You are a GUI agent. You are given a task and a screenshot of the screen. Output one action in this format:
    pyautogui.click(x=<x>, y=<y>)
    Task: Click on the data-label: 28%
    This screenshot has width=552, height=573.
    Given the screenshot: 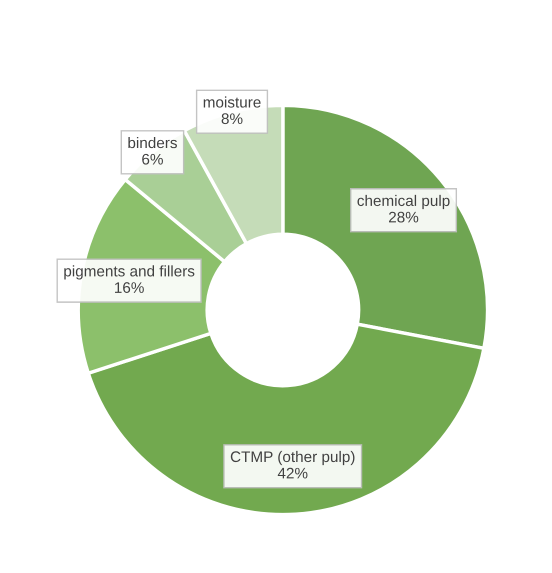 What is the action you would take?
    pyautogui.click(x=403, y=217)
    